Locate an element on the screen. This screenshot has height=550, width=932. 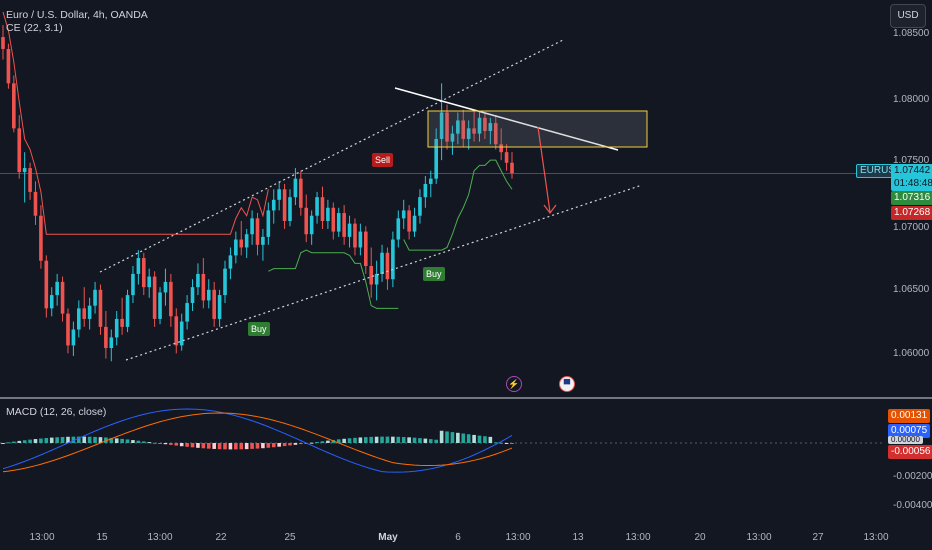
chart-title: Euro / U.S. Dollar, 4h, OANDA is located at coordinates (77, 15).